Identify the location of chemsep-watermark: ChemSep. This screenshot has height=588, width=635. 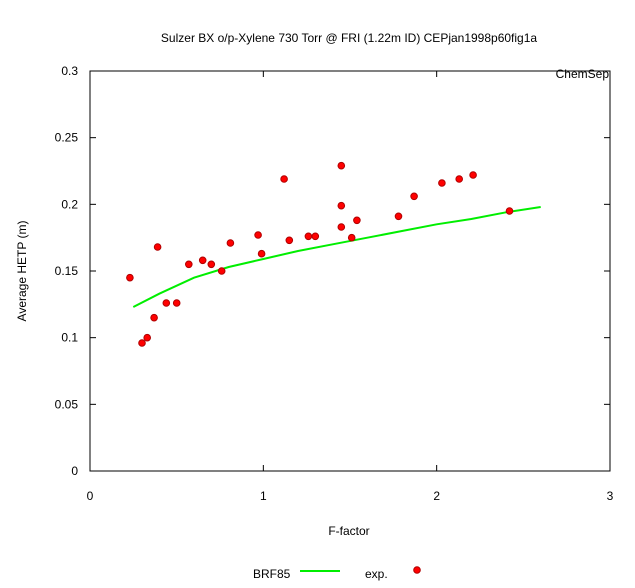
(583, 74).